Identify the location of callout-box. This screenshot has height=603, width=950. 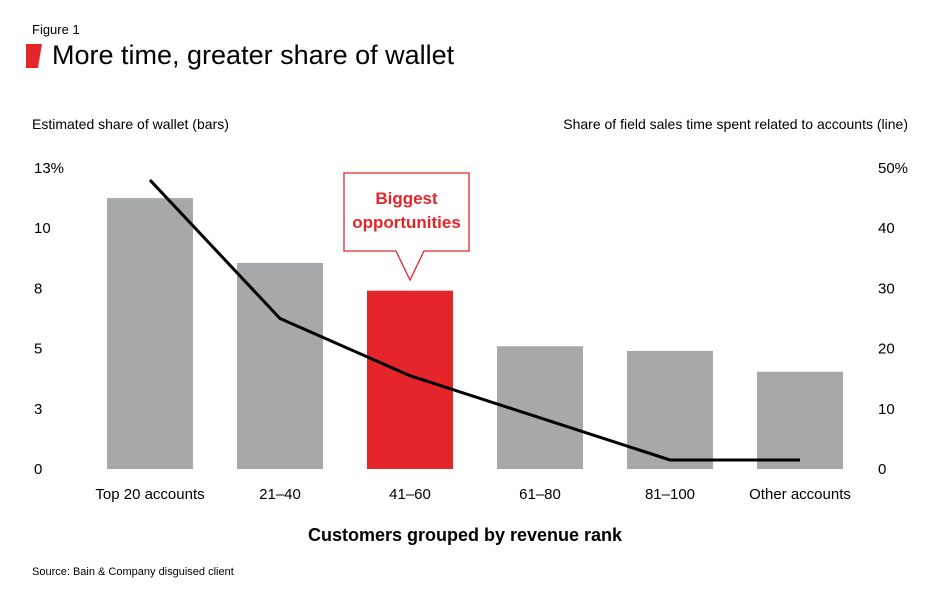
(406, 227).